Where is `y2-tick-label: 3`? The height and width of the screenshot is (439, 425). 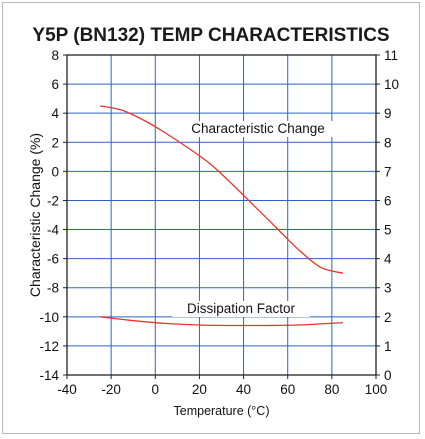
y2-tick-label: 3 is located at coordinates (388, 288).